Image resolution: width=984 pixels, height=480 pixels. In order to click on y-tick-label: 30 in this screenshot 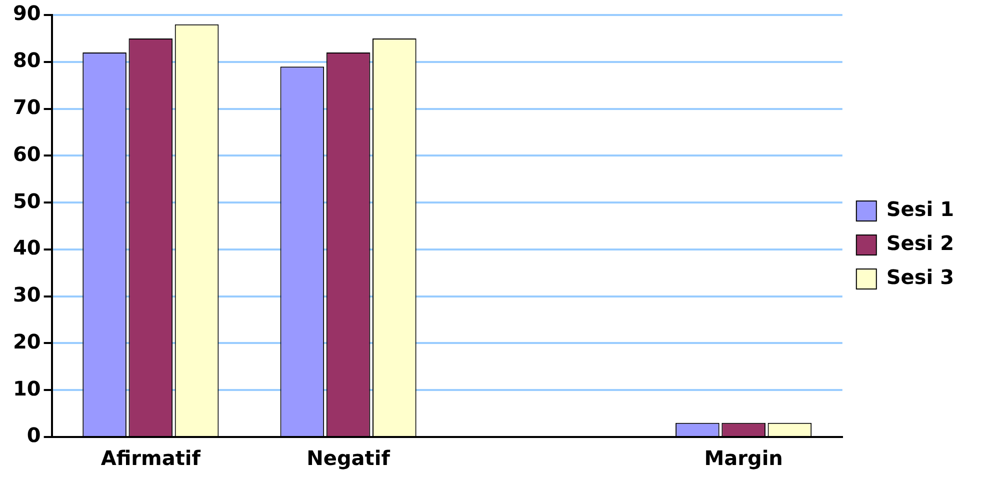, I will do `click(26, 294)`.